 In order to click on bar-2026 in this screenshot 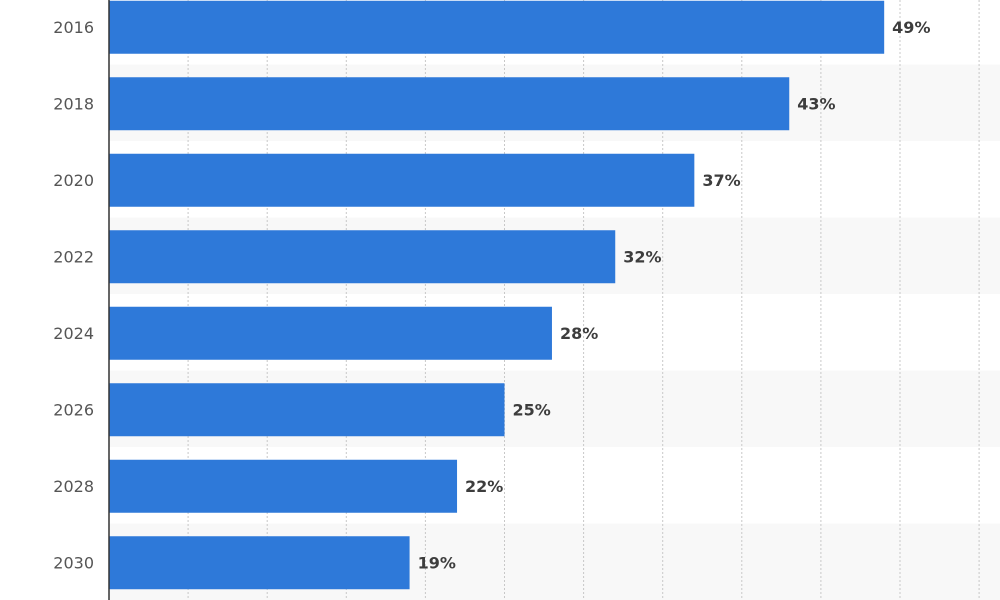, I will do `click(307, 410)`.